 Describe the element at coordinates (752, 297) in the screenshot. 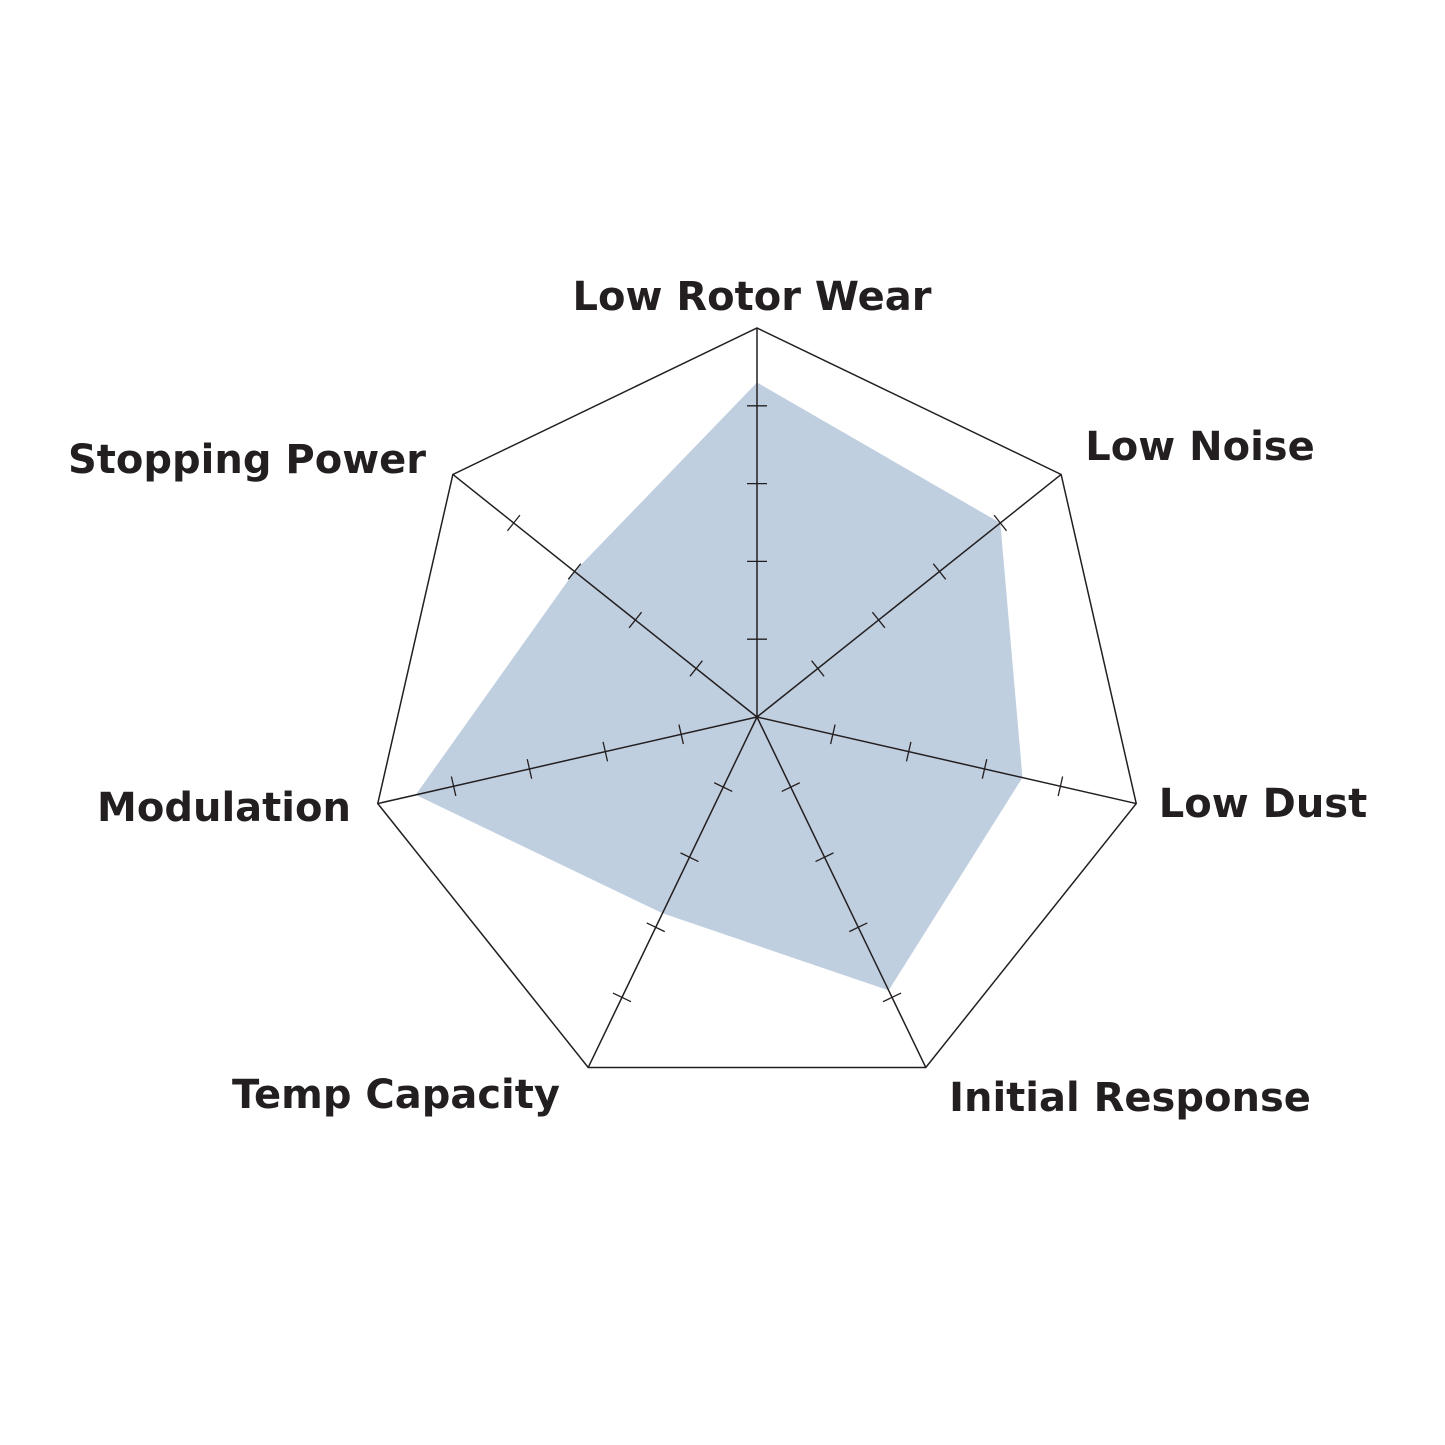

I see `axis-label: Low Rotor Wear` at that location.